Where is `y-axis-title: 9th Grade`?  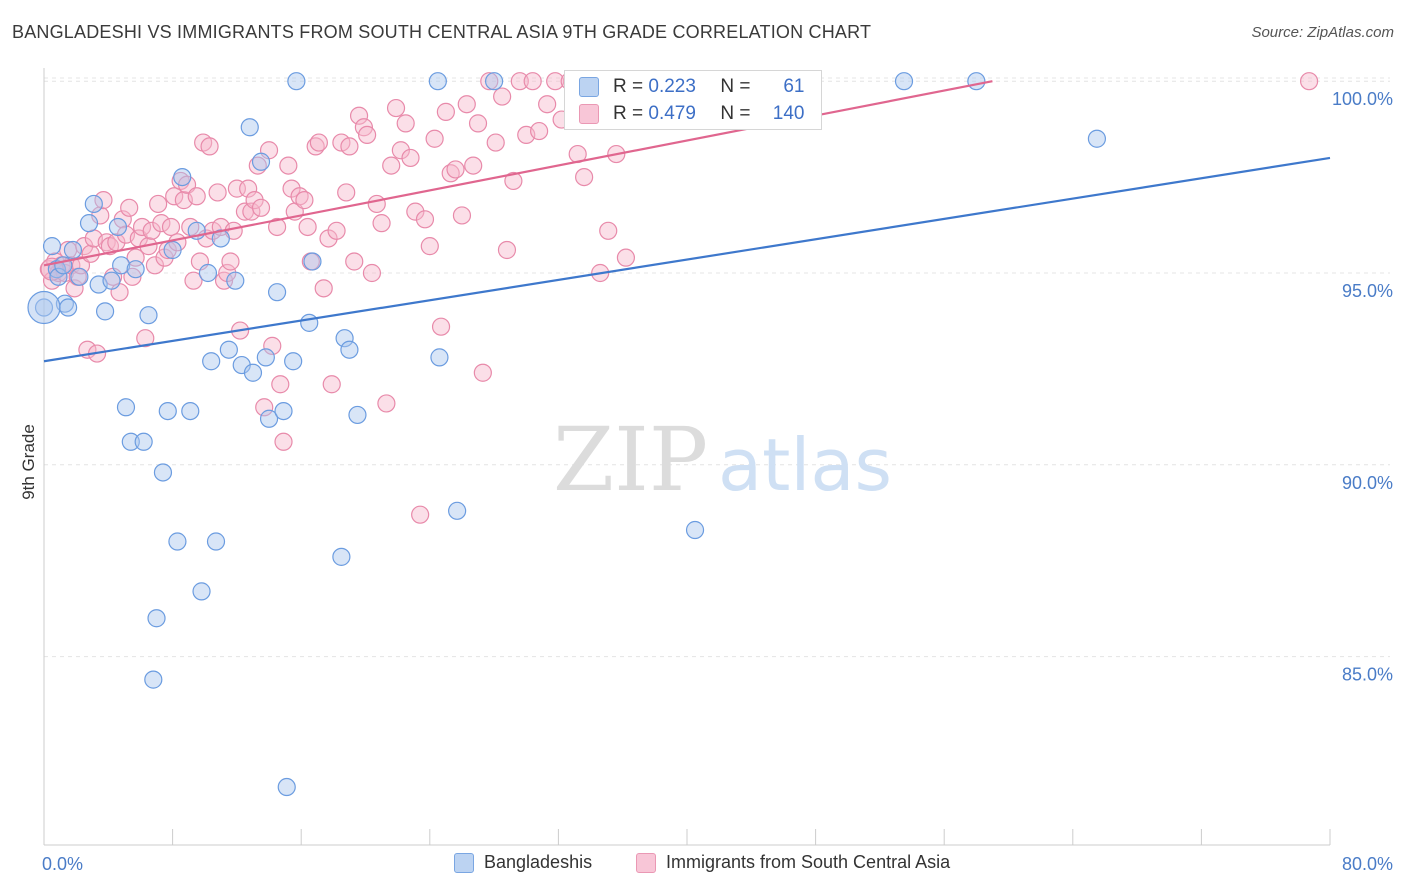 y-axis-title: 9th Grade is located at coordinates (28, 462).